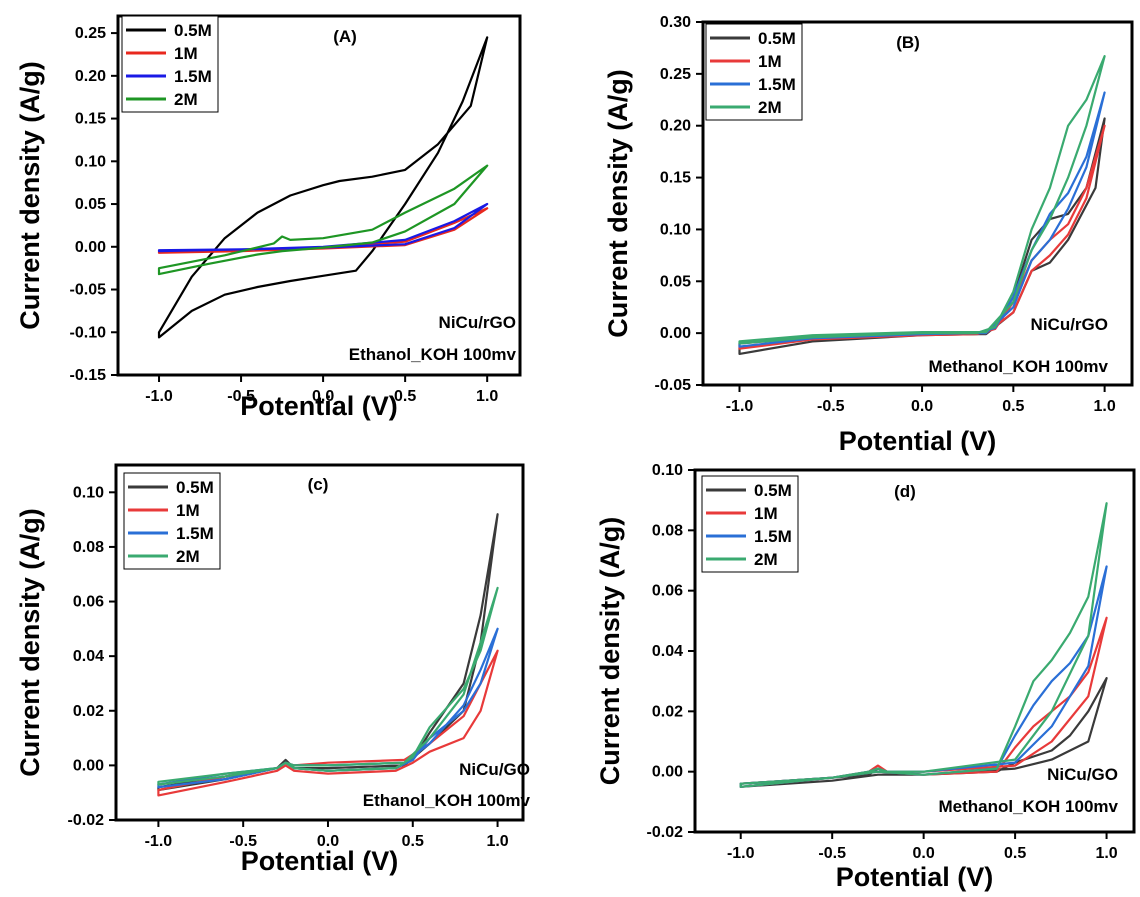 The height and width of the screenshot is (897, 1140). I want to click on panel-label: (d), so click(905, 491).